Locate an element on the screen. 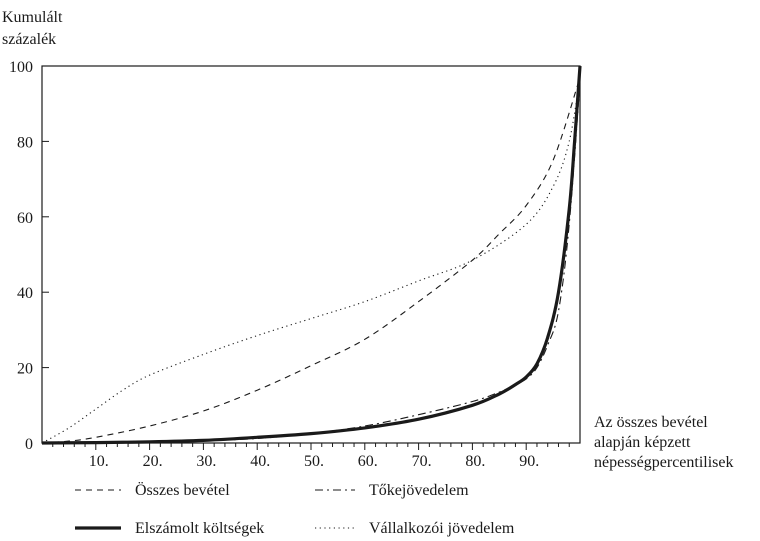 This screenshot has width=760, height=541. x-axis-ticks: 10. 20. 30. 40. 50. 60. 70. 80. 90. is located at coordinates (311, 456).